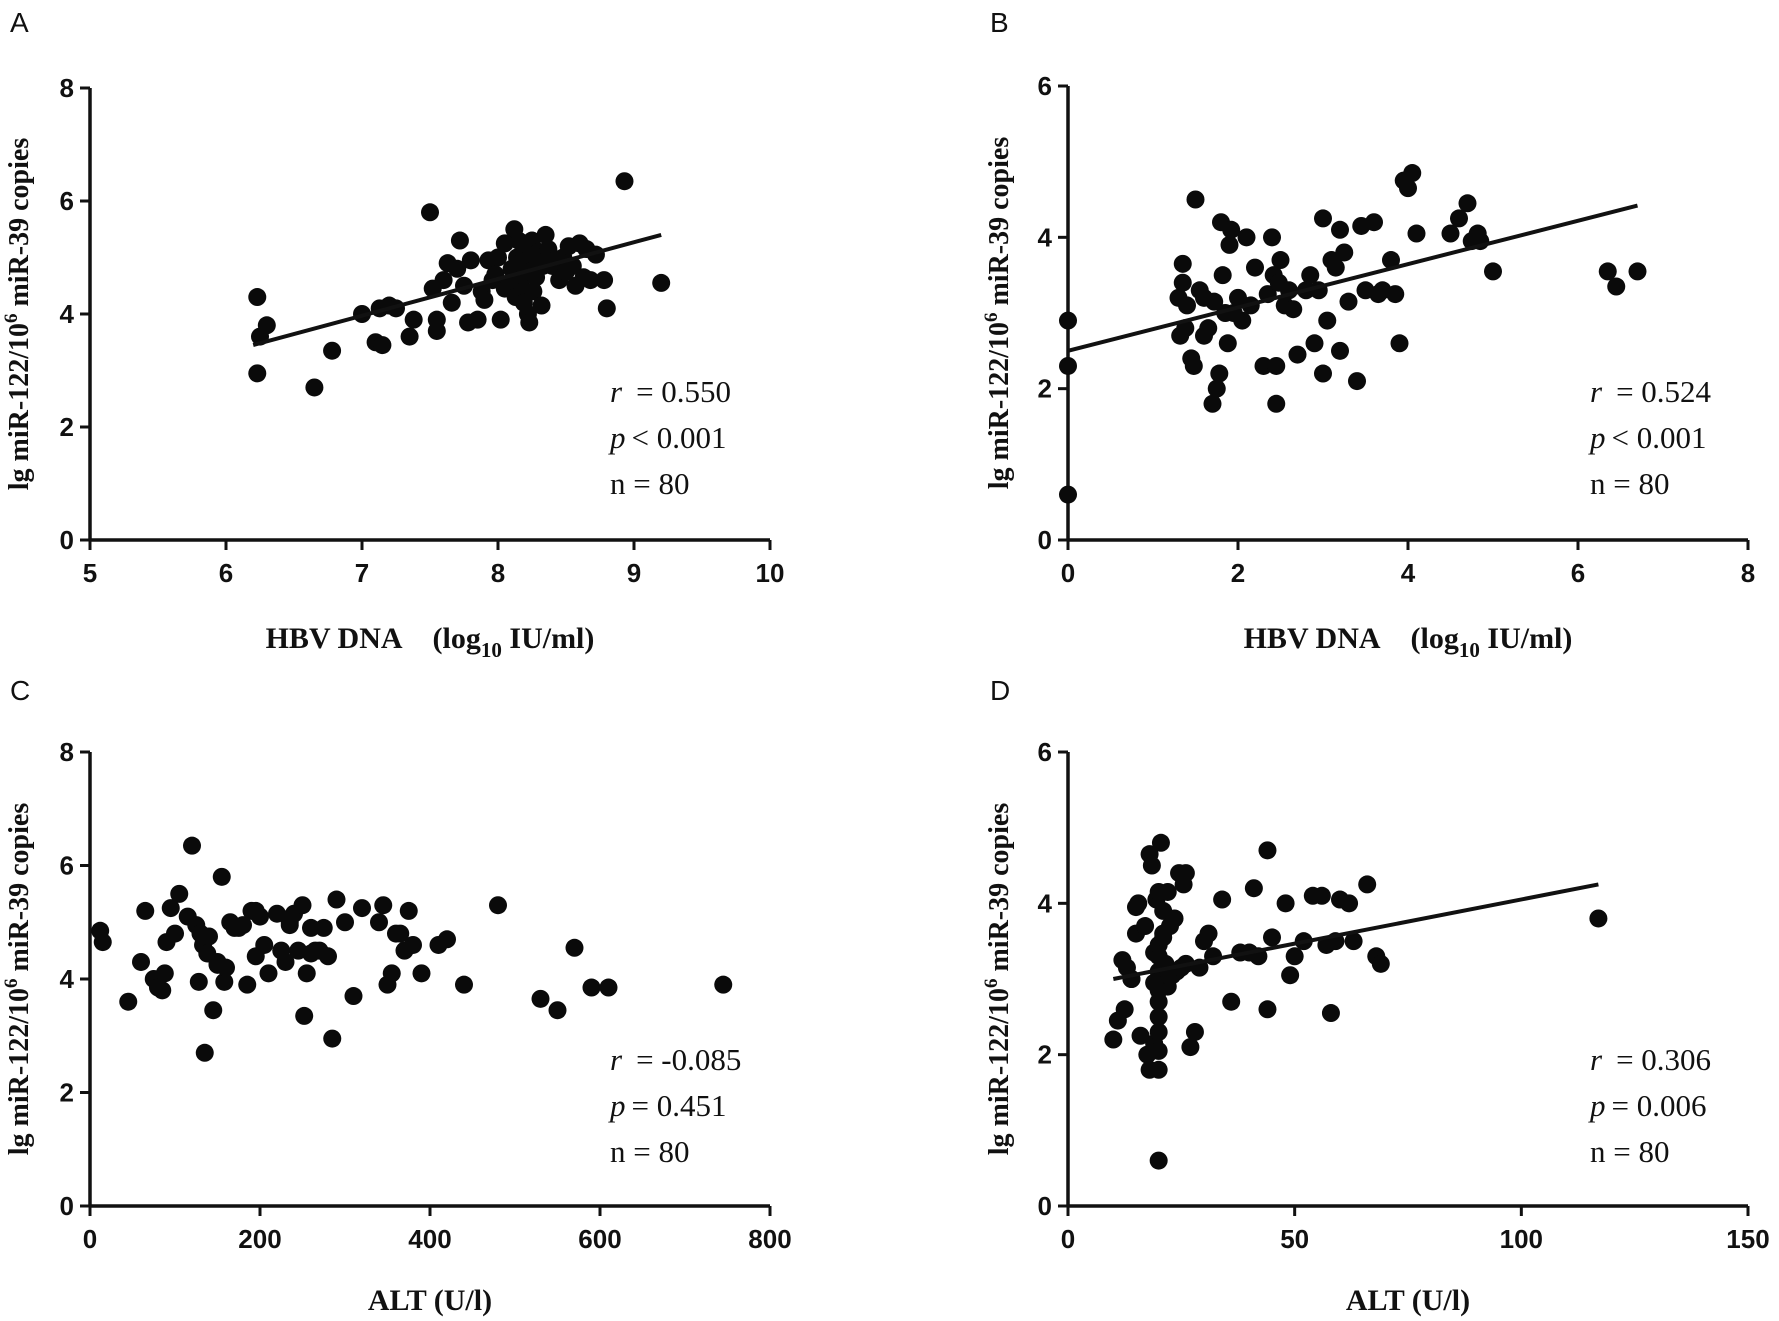  I want to click on stat-r: r = -0.085, so click(675, 1059).